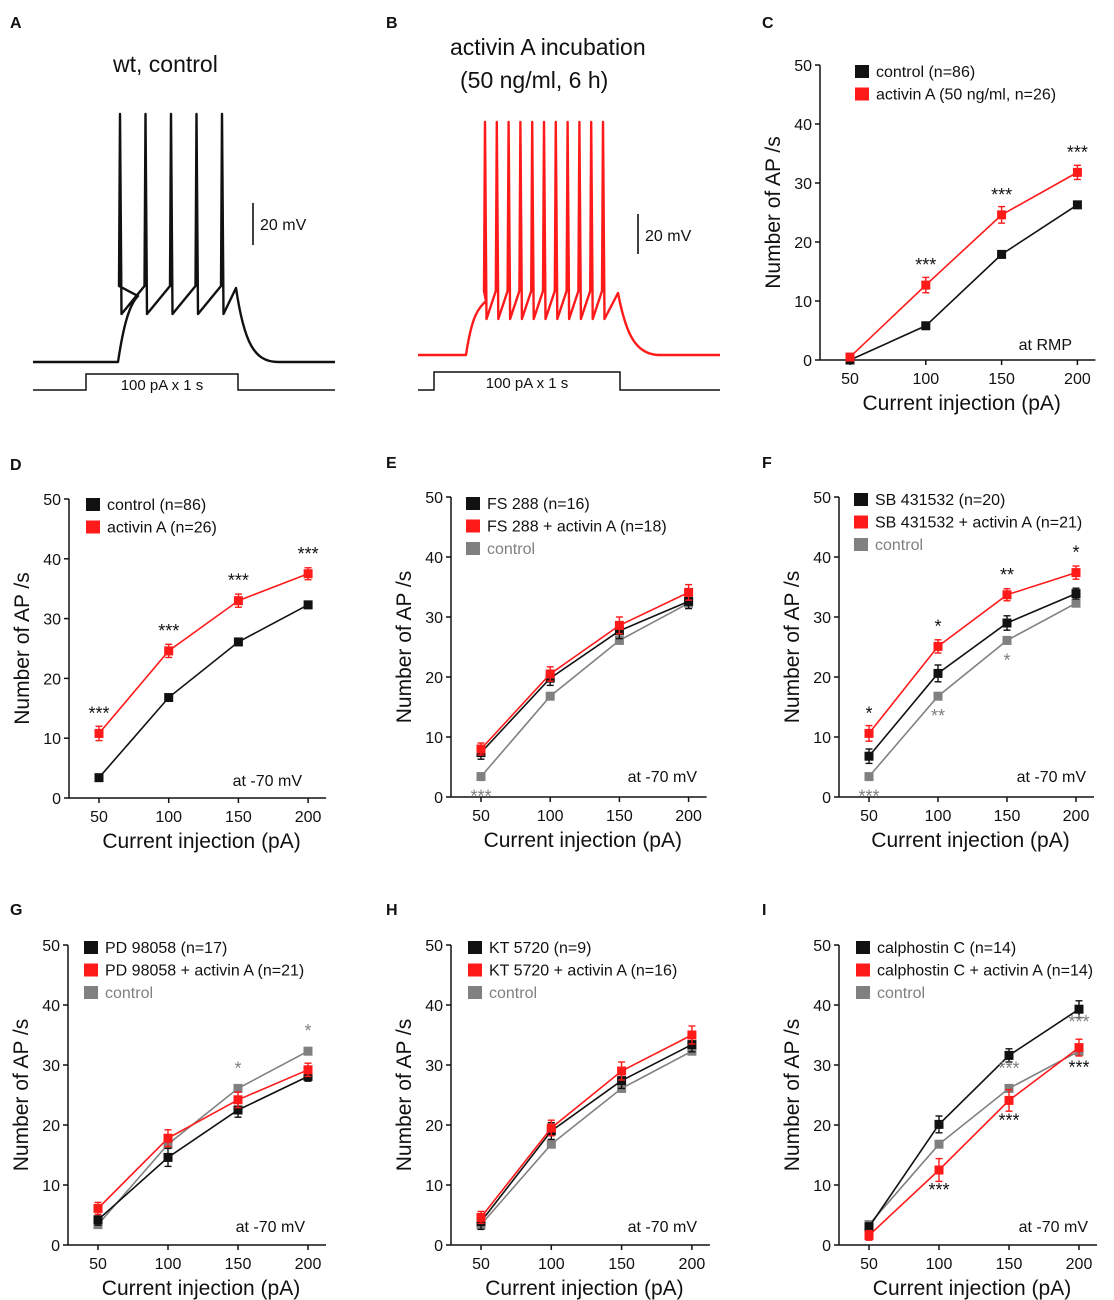 This screenshot has width=1114, height=1300. What do you see at coordinates (822, 618) in the screenshot?
I see `y-tick-label: 30` at bounding box center [822, 618].